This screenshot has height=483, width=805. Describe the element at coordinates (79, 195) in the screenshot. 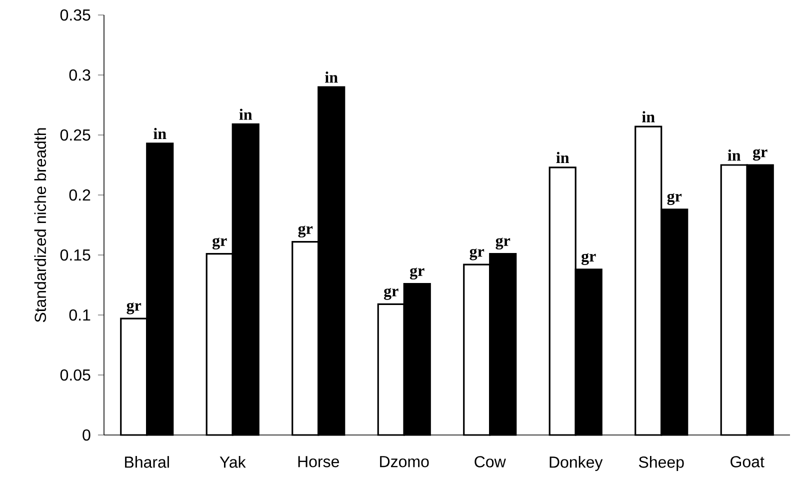

I see `y-tick-label: 0.2` at that location.